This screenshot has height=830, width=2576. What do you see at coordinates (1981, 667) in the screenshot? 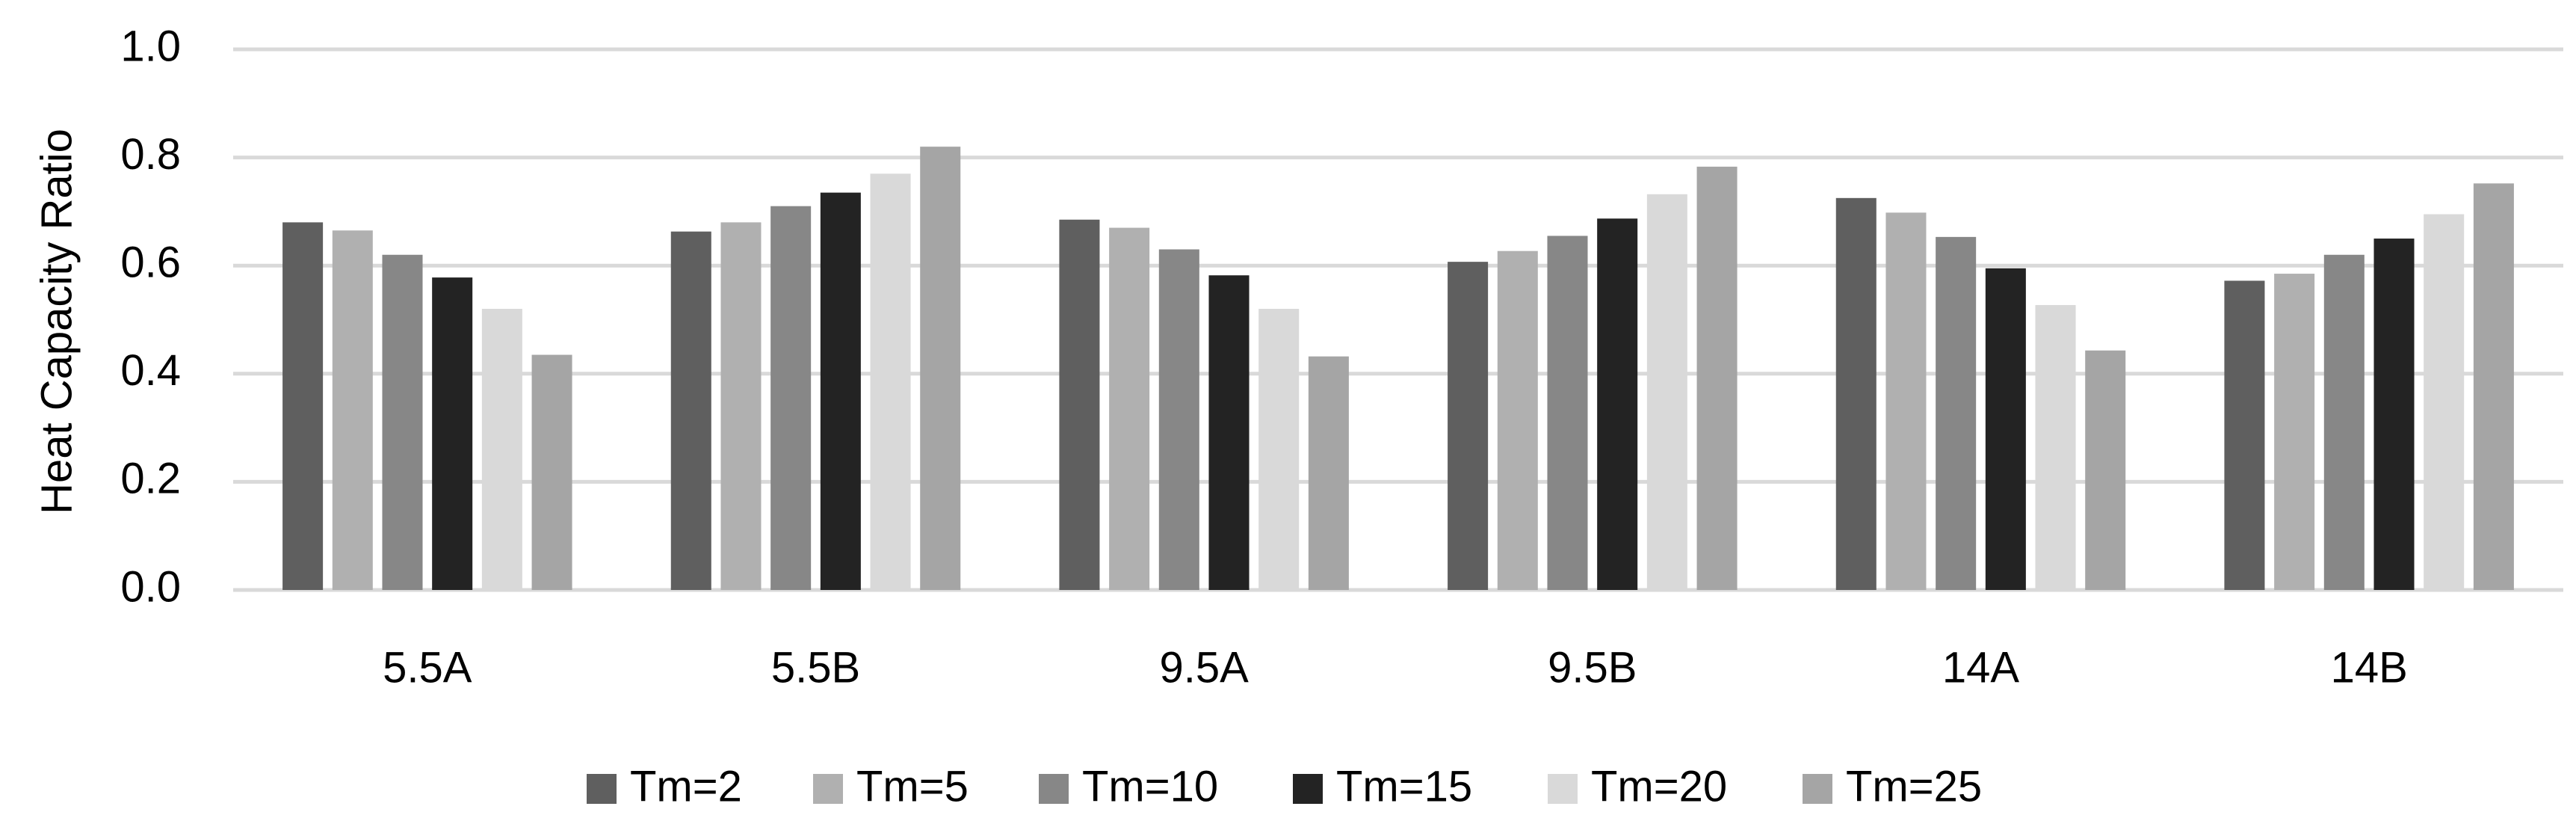
I see `x-tick-label: 14A` at bounding box center [1981, 667].